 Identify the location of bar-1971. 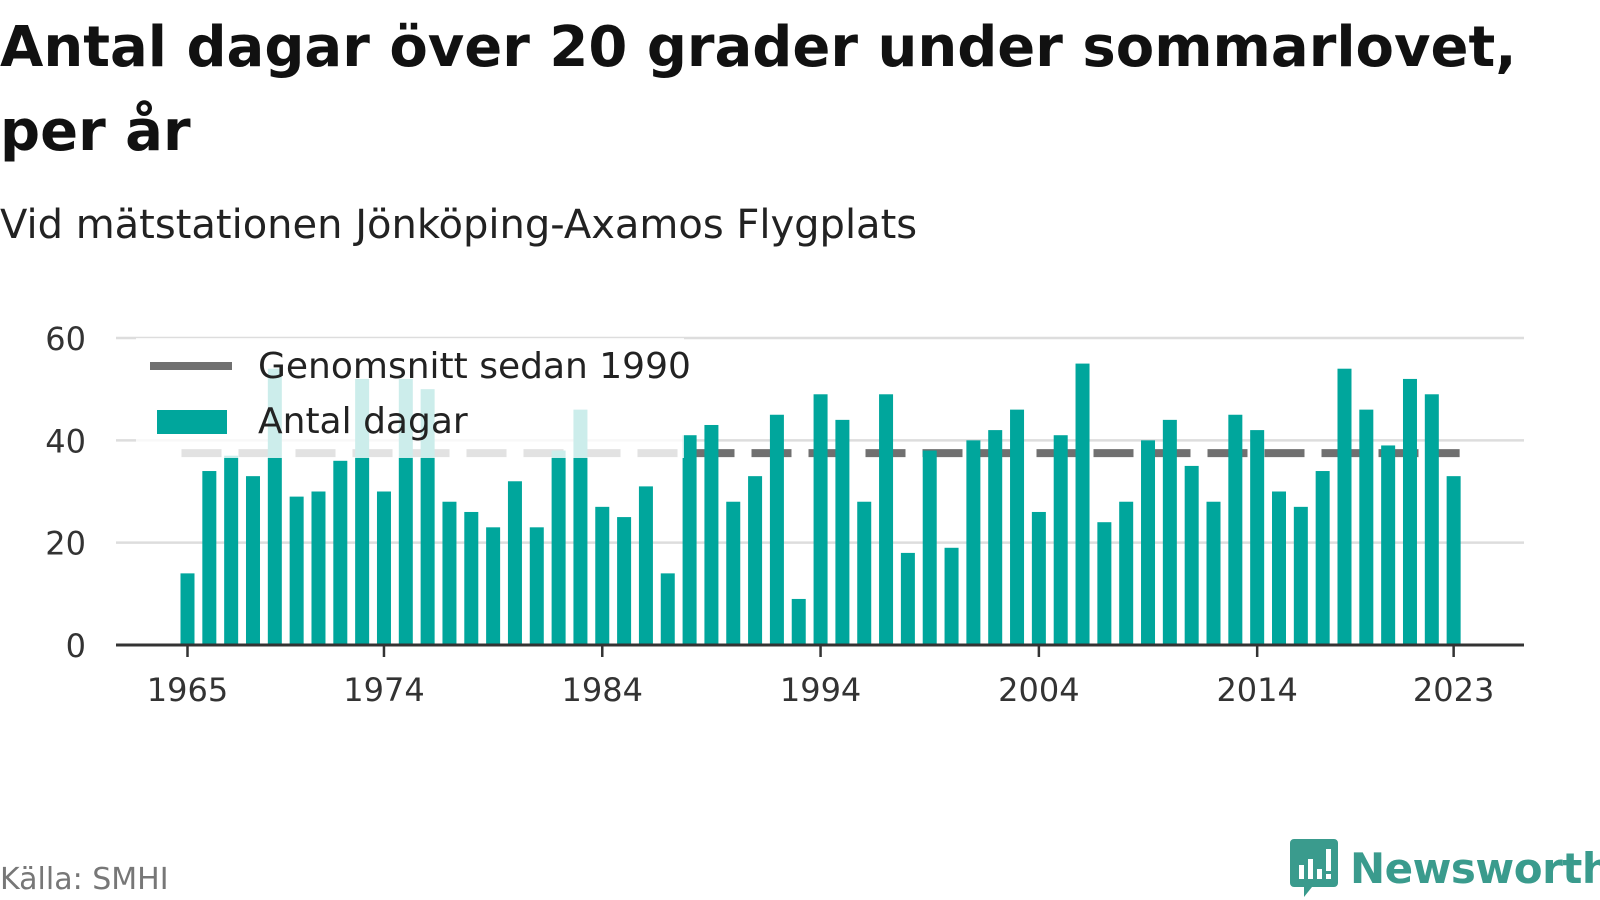
(318, 568).